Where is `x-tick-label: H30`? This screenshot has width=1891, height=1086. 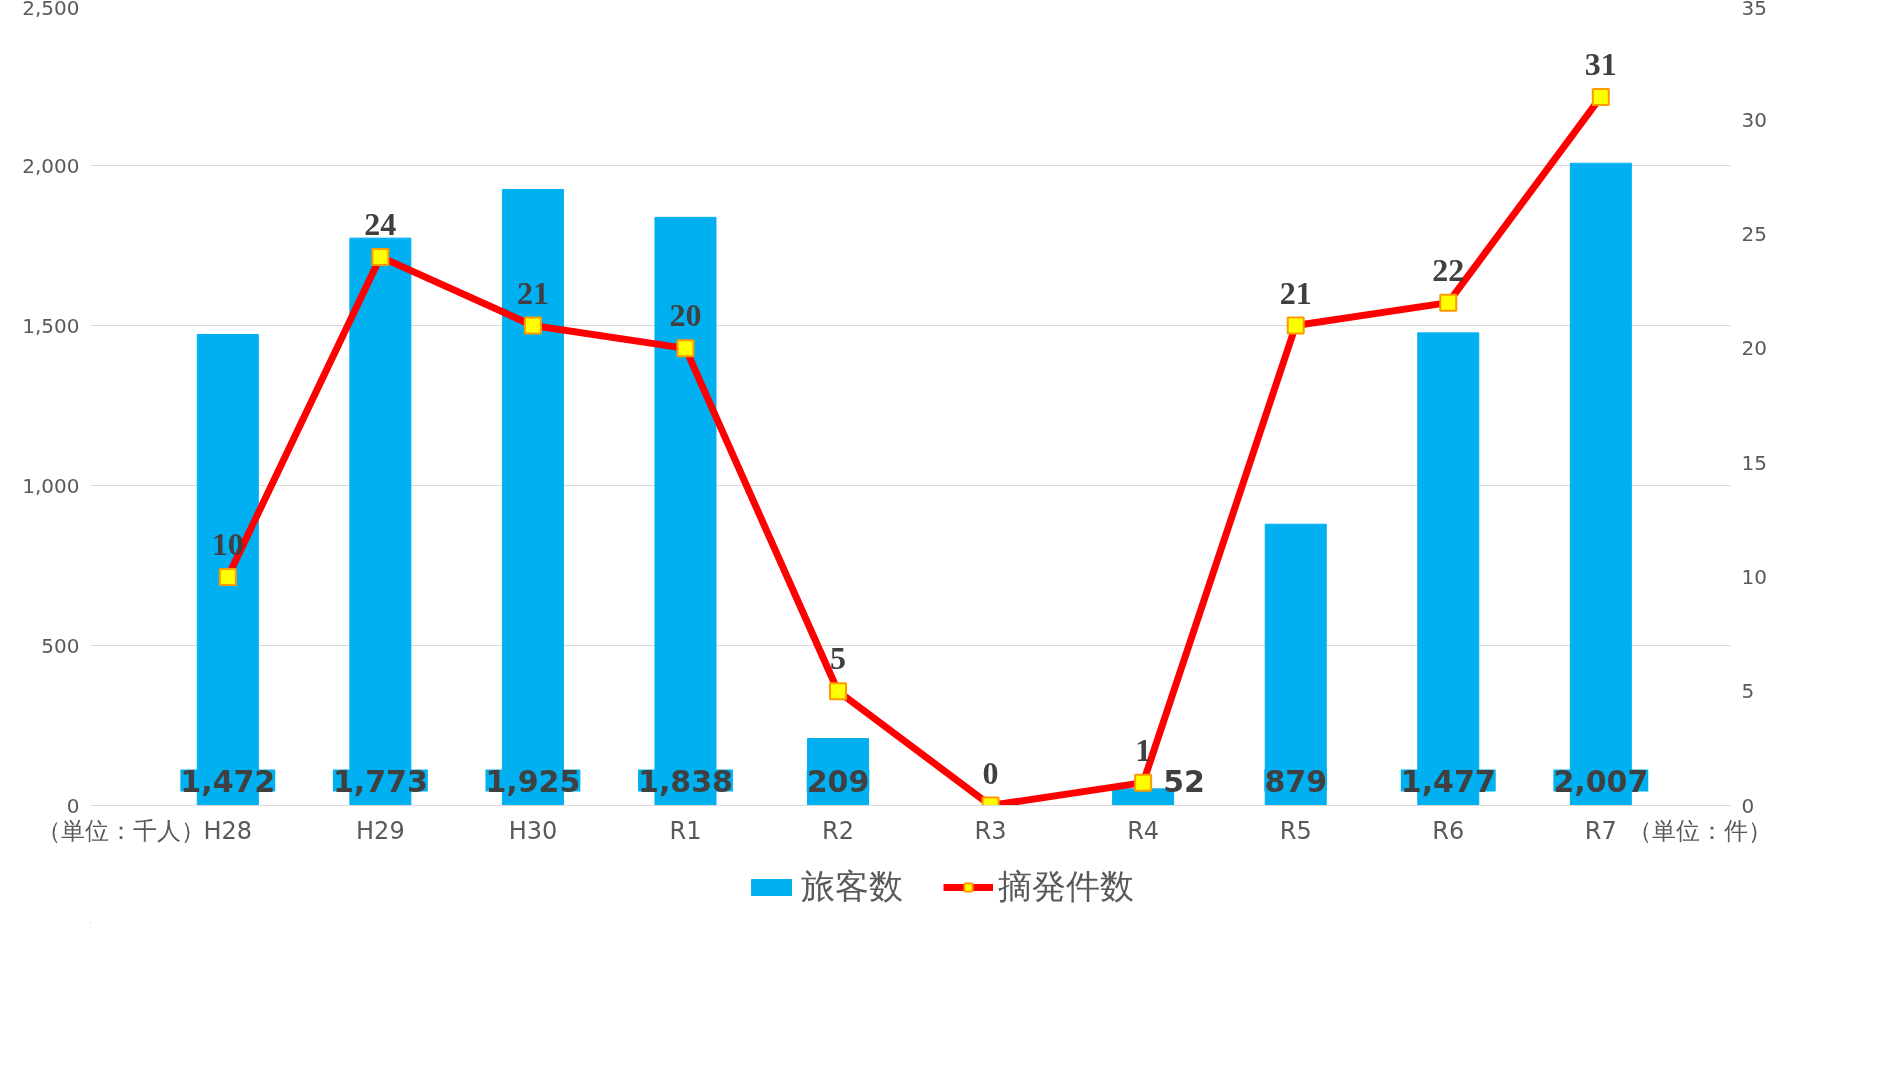
x-tick-label: H30 is located at coordinates (533, 830).